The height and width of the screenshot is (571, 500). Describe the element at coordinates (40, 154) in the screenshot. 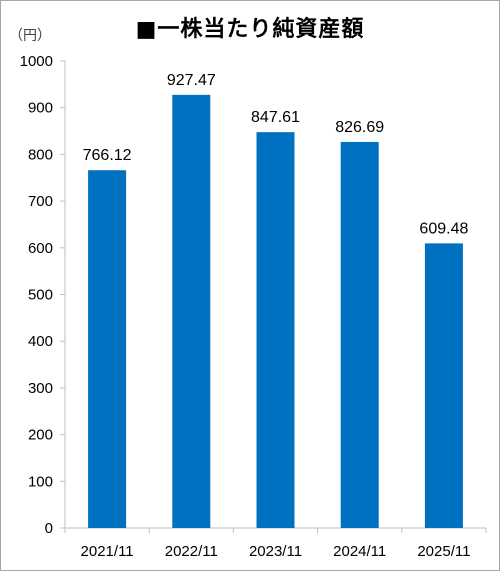

I see `y-tick-label: 800` at that location.